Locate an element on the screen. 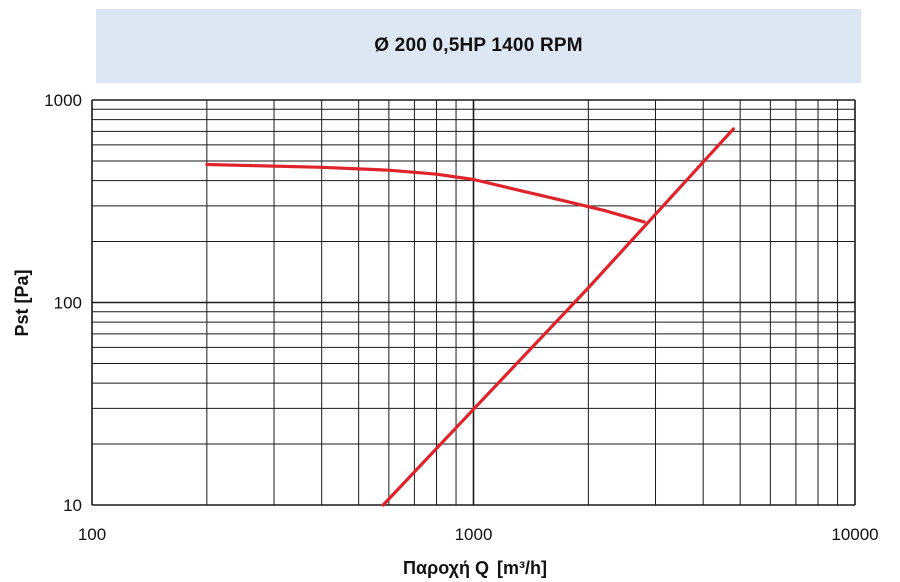 This screenshot has height=582, width=900. chart-title: Ø 200 0,5HP 1400 RPM is located at coordinates (478, 45).